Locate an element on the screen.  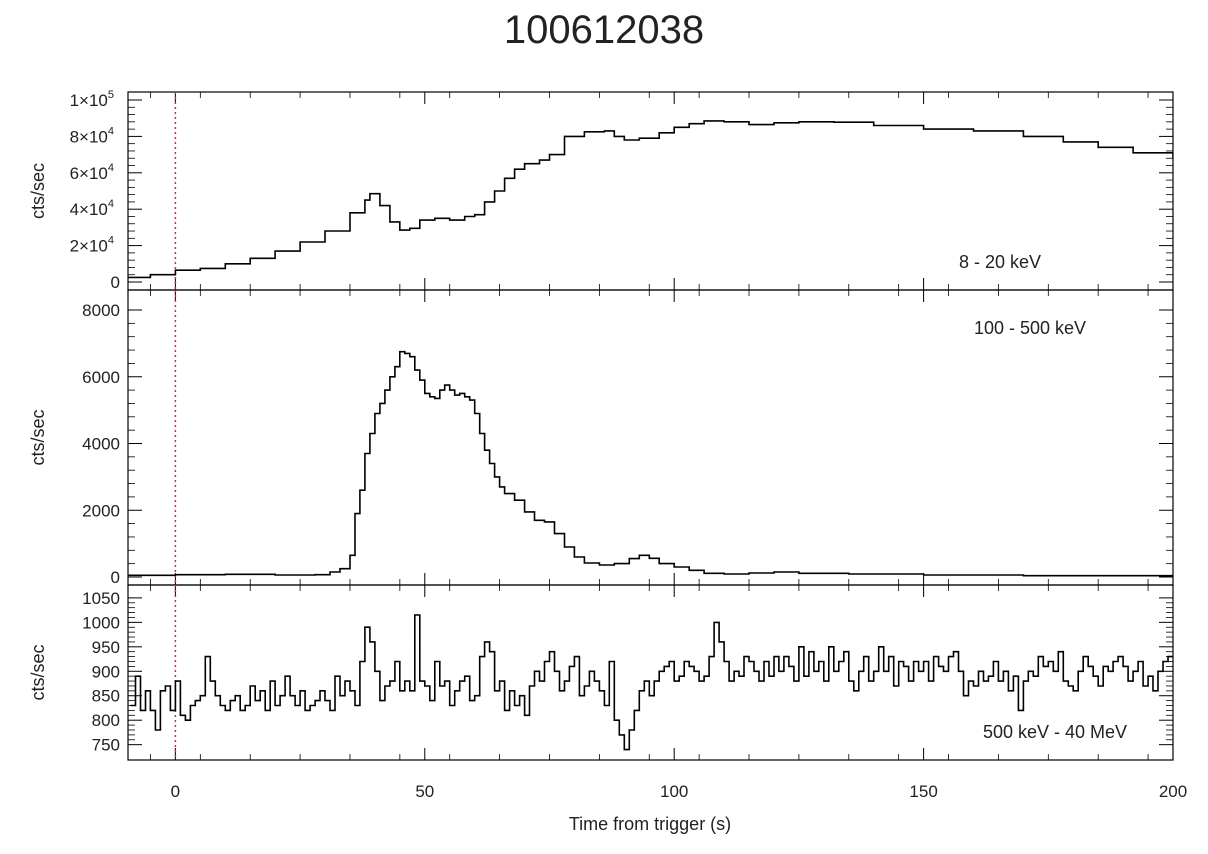
x-tick-label: 50 is located at coordinates (424, 791).